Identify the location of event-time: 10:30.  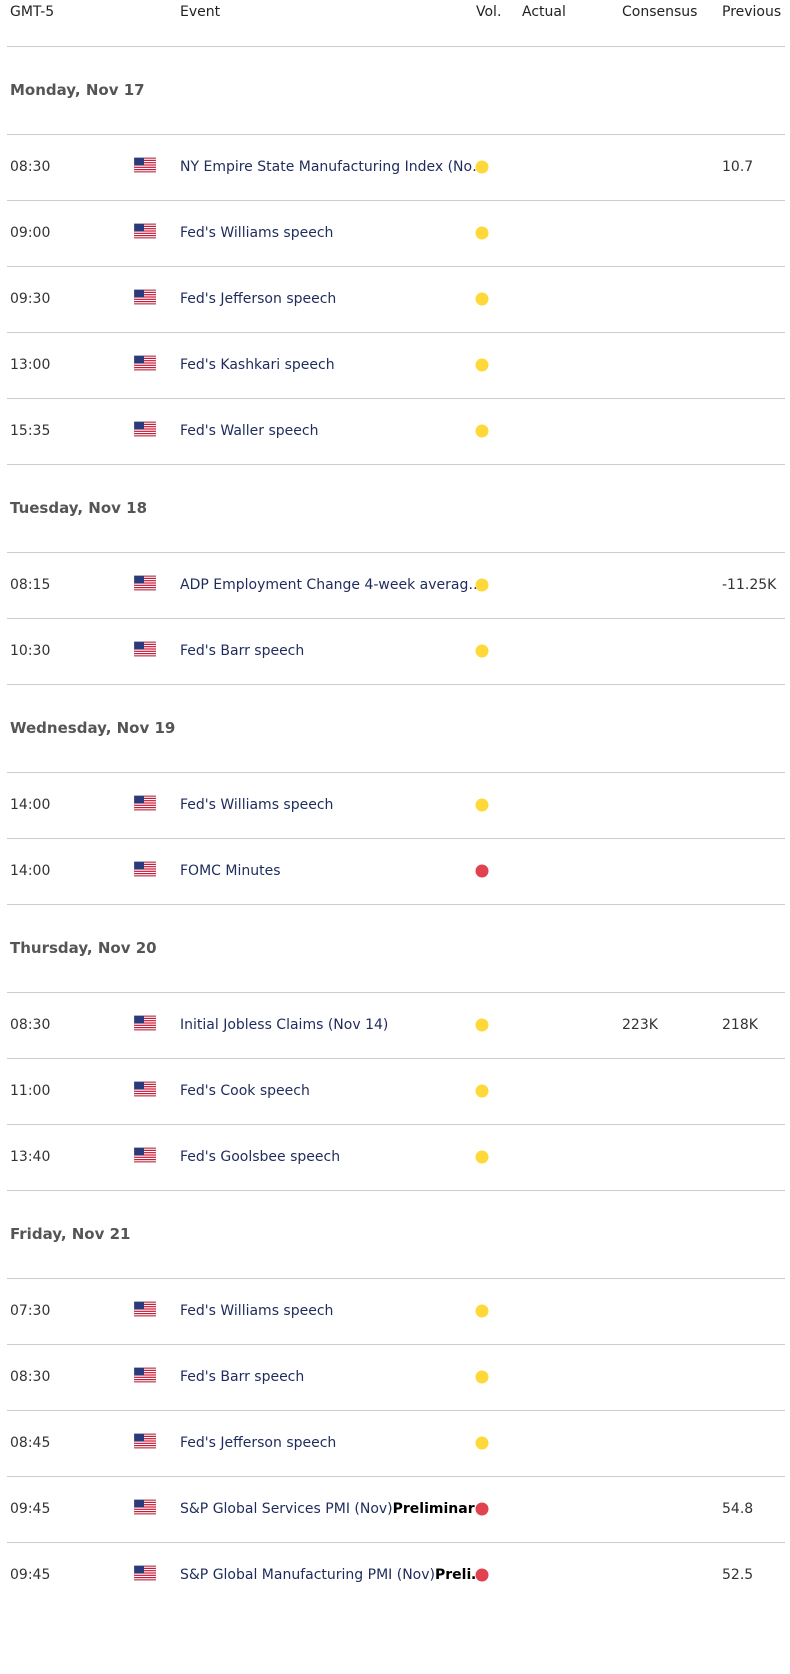
(30, 651).